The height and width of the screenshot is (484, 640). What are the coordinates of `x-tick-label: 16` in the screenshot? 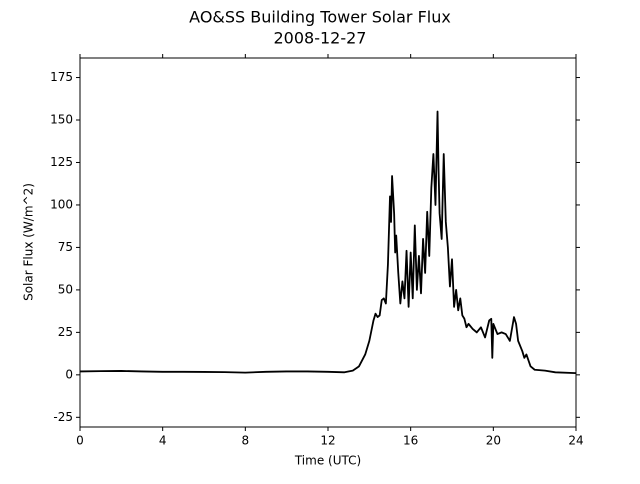 It's located at (410, 441).